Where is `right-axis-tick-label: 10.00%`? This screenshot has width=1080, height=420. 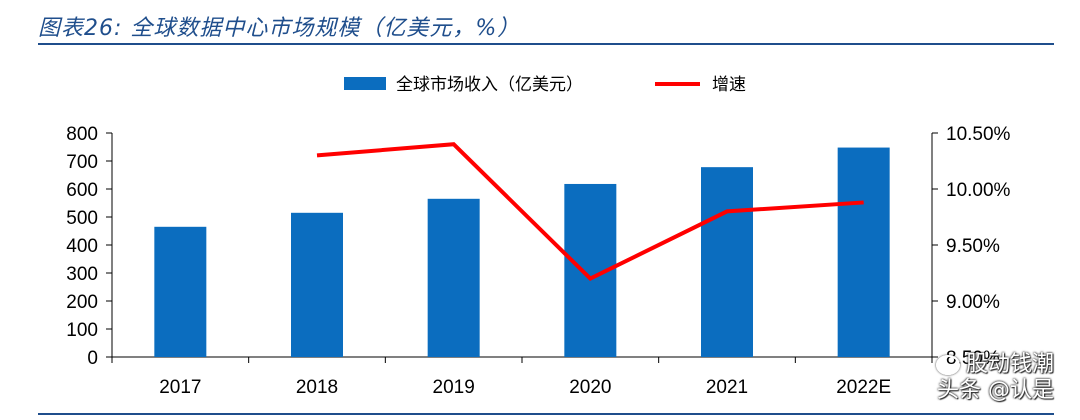 right-axis-tick-label: 10.00% is located at coordinates (978, 190).